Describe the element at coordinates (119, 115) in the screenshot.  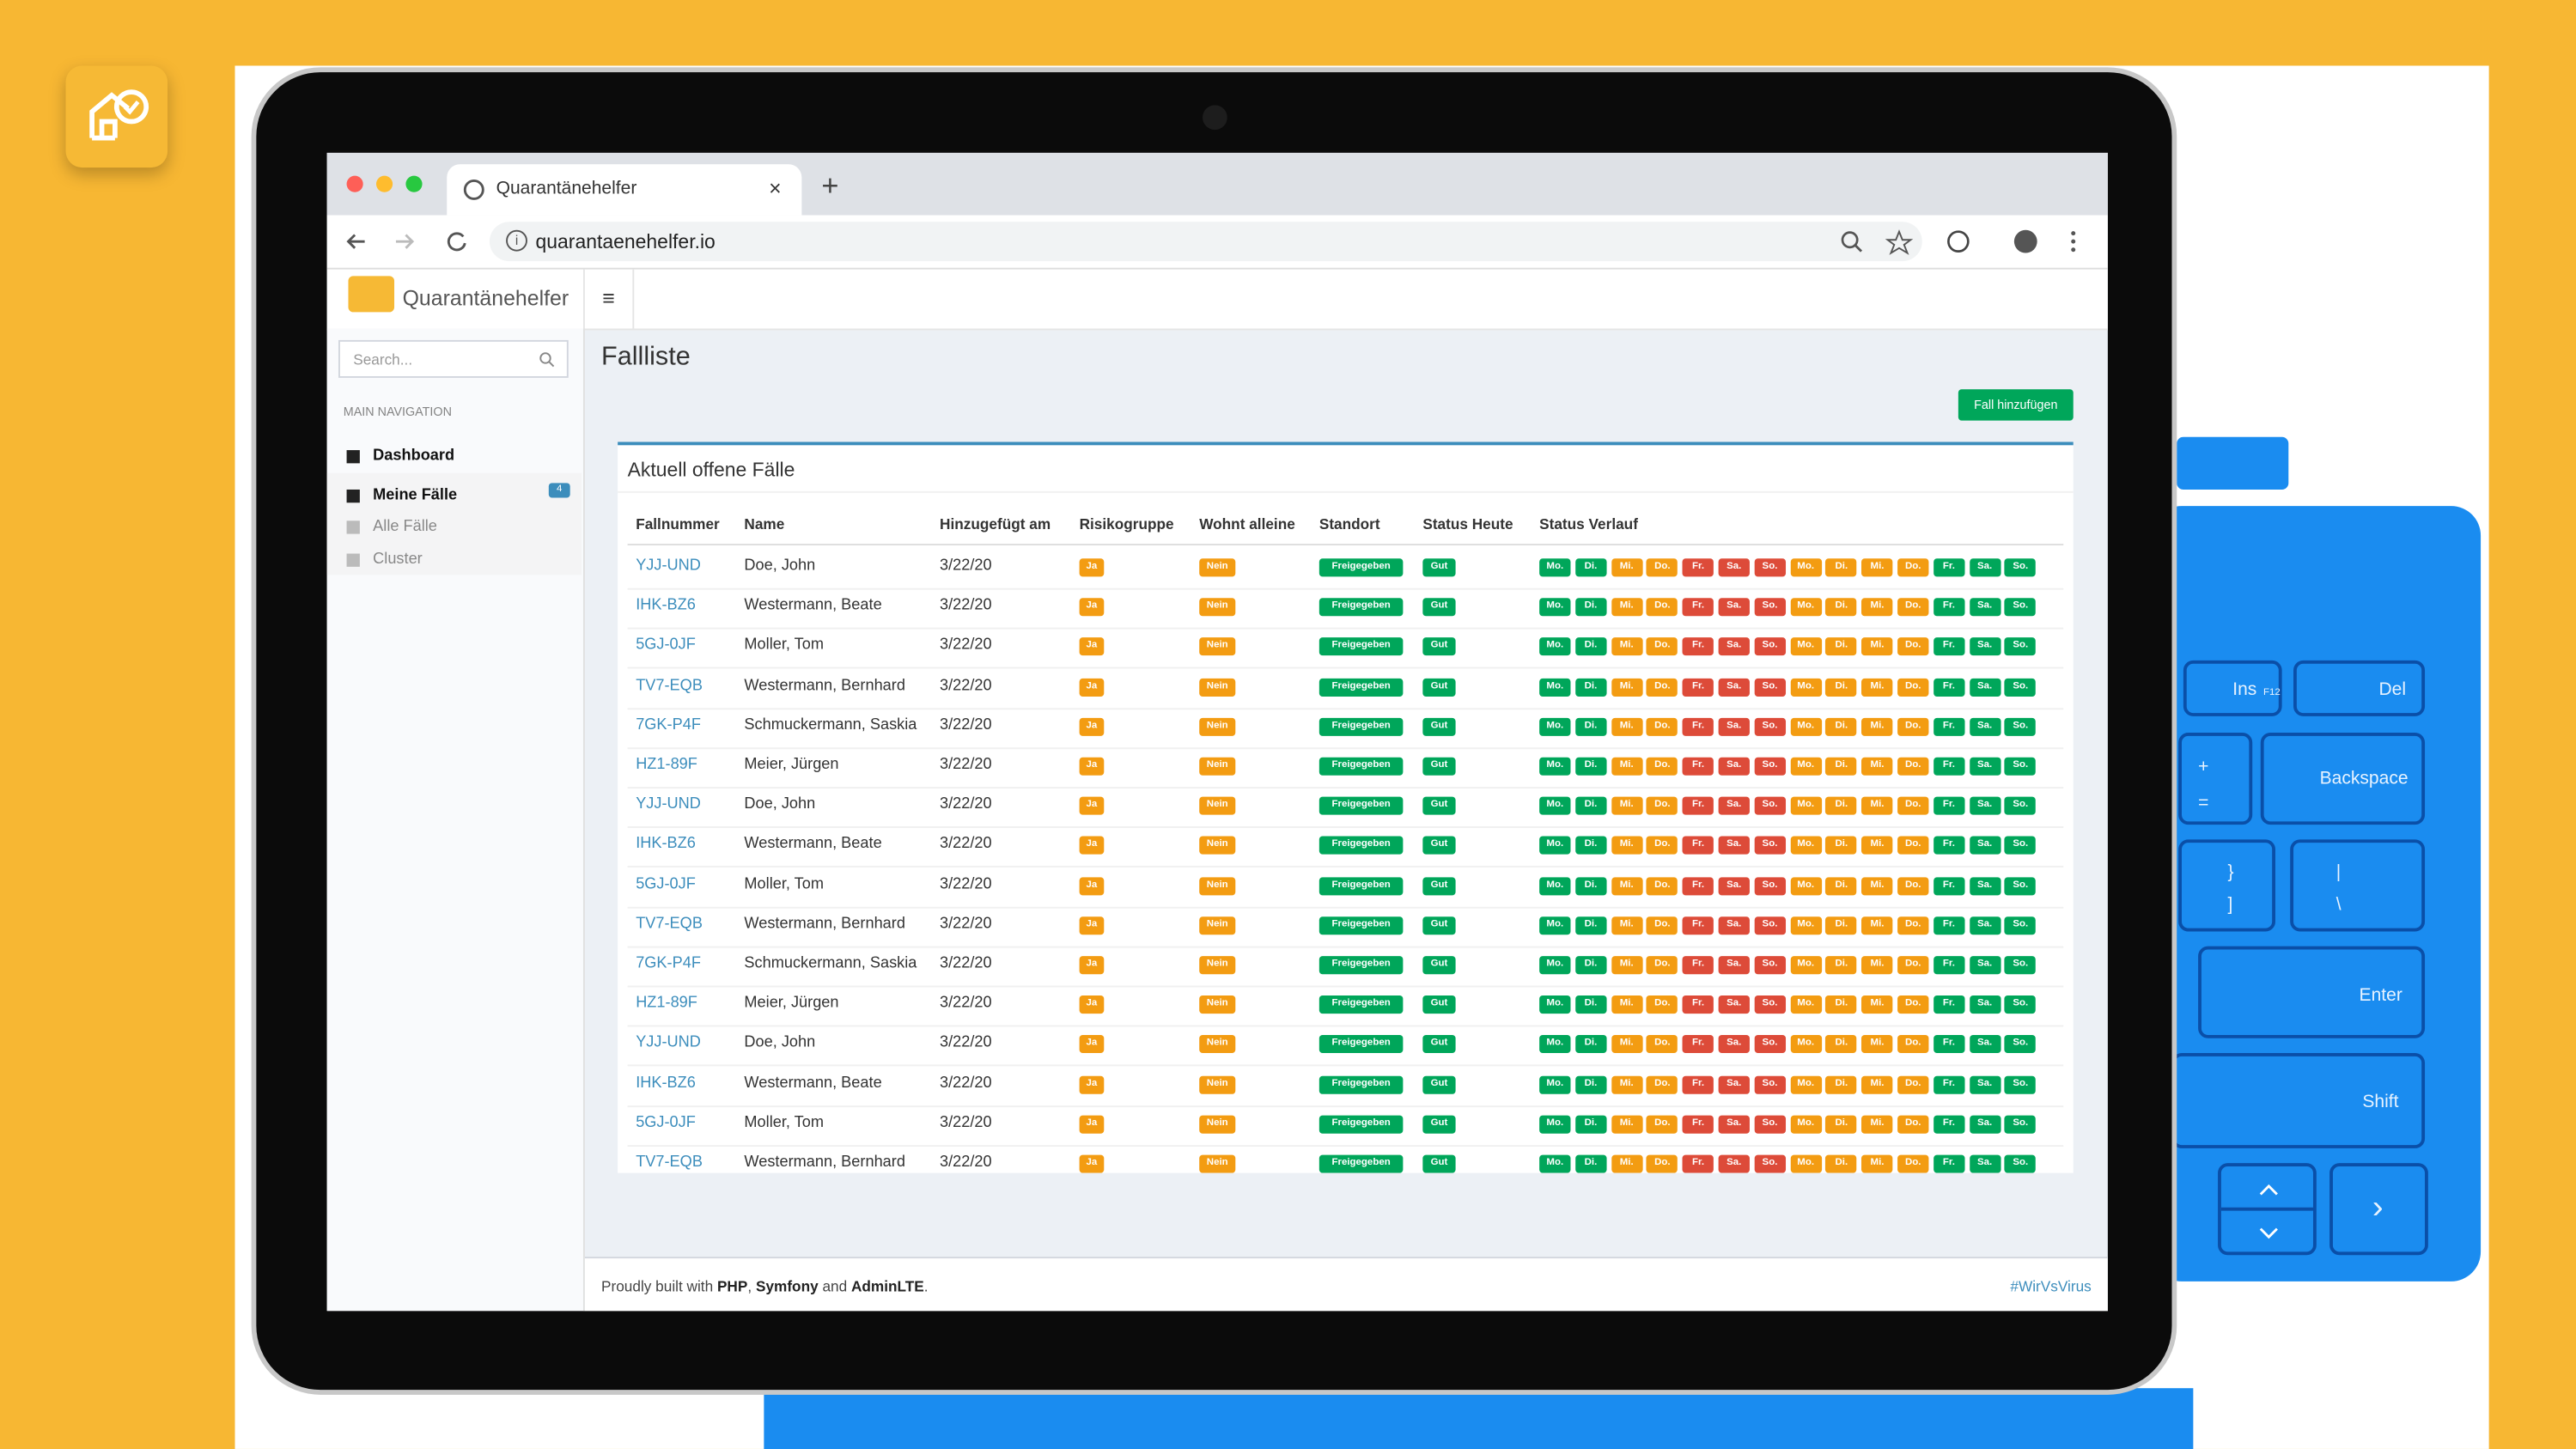
I see `app-icon-glyph` at that location.